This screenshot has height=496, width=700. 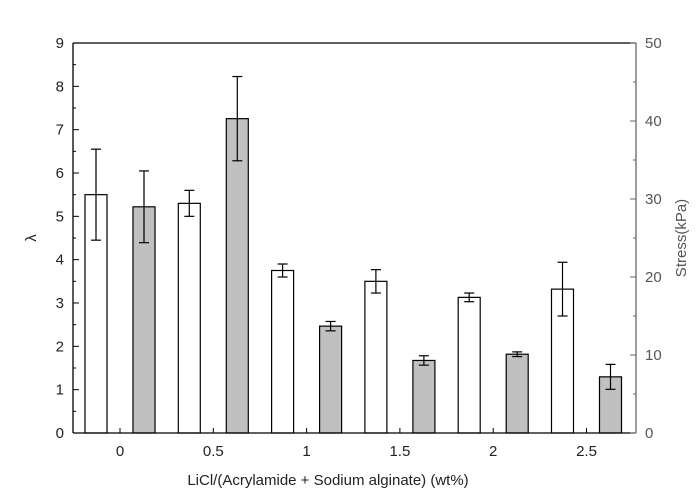 What do you see at coordinates (120, 451) in the screenshot?
I see `x-tick-label-0: 0` at bounding box center [120, 451].